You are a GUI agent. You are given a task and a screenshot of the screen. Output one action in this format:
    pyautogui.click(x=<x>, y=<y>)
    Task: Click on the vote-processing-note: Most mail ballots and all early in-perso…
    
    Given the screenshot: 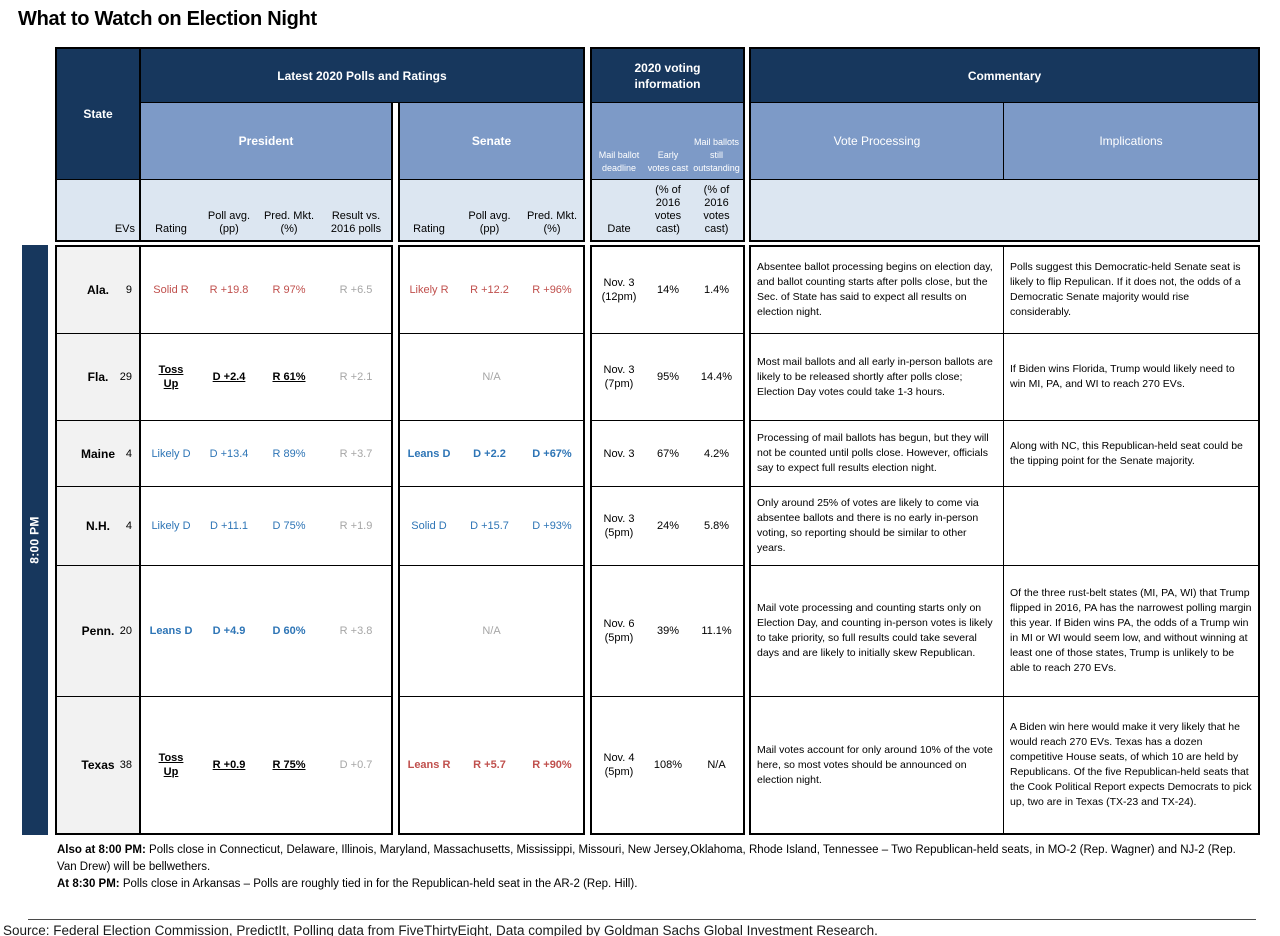 What is the action you would take?
    pyautogui.click(x=876, y=377)
    